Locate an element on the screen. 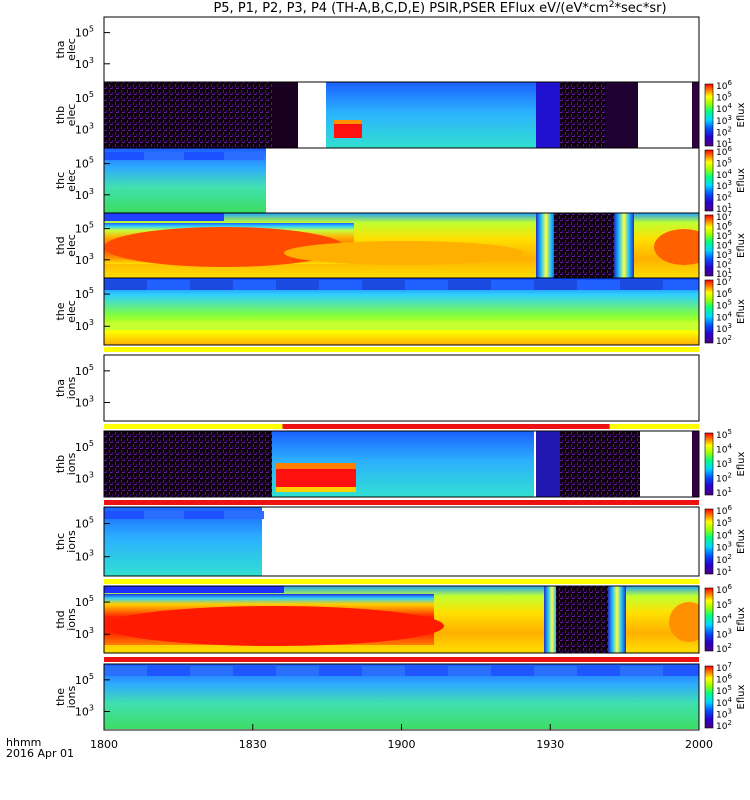 This screenshot has height=800, width=750. colorbar-label-thb_ions: Eflux is located at coordinates (741, 463).